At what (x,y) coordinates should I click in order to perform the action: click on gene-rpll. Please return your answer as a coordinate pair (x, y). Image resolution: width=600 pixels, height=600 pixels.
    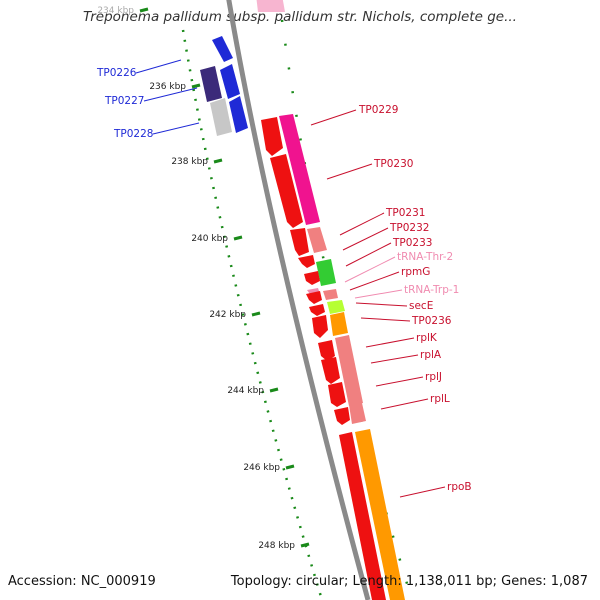
    Looking at the image, I should click on (357, 413).